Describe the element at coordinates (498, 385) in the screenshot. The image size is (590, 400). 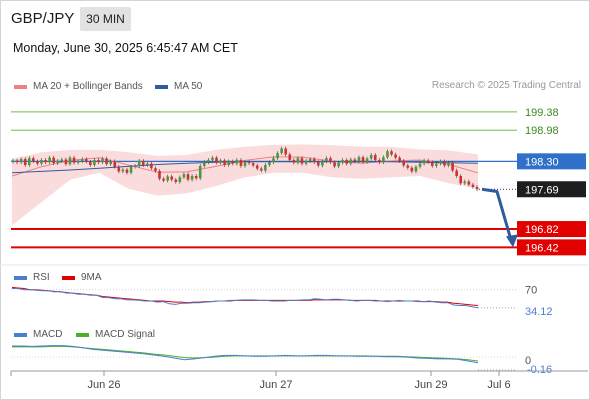
I see `x-tick-label: Jul 6` at that location.